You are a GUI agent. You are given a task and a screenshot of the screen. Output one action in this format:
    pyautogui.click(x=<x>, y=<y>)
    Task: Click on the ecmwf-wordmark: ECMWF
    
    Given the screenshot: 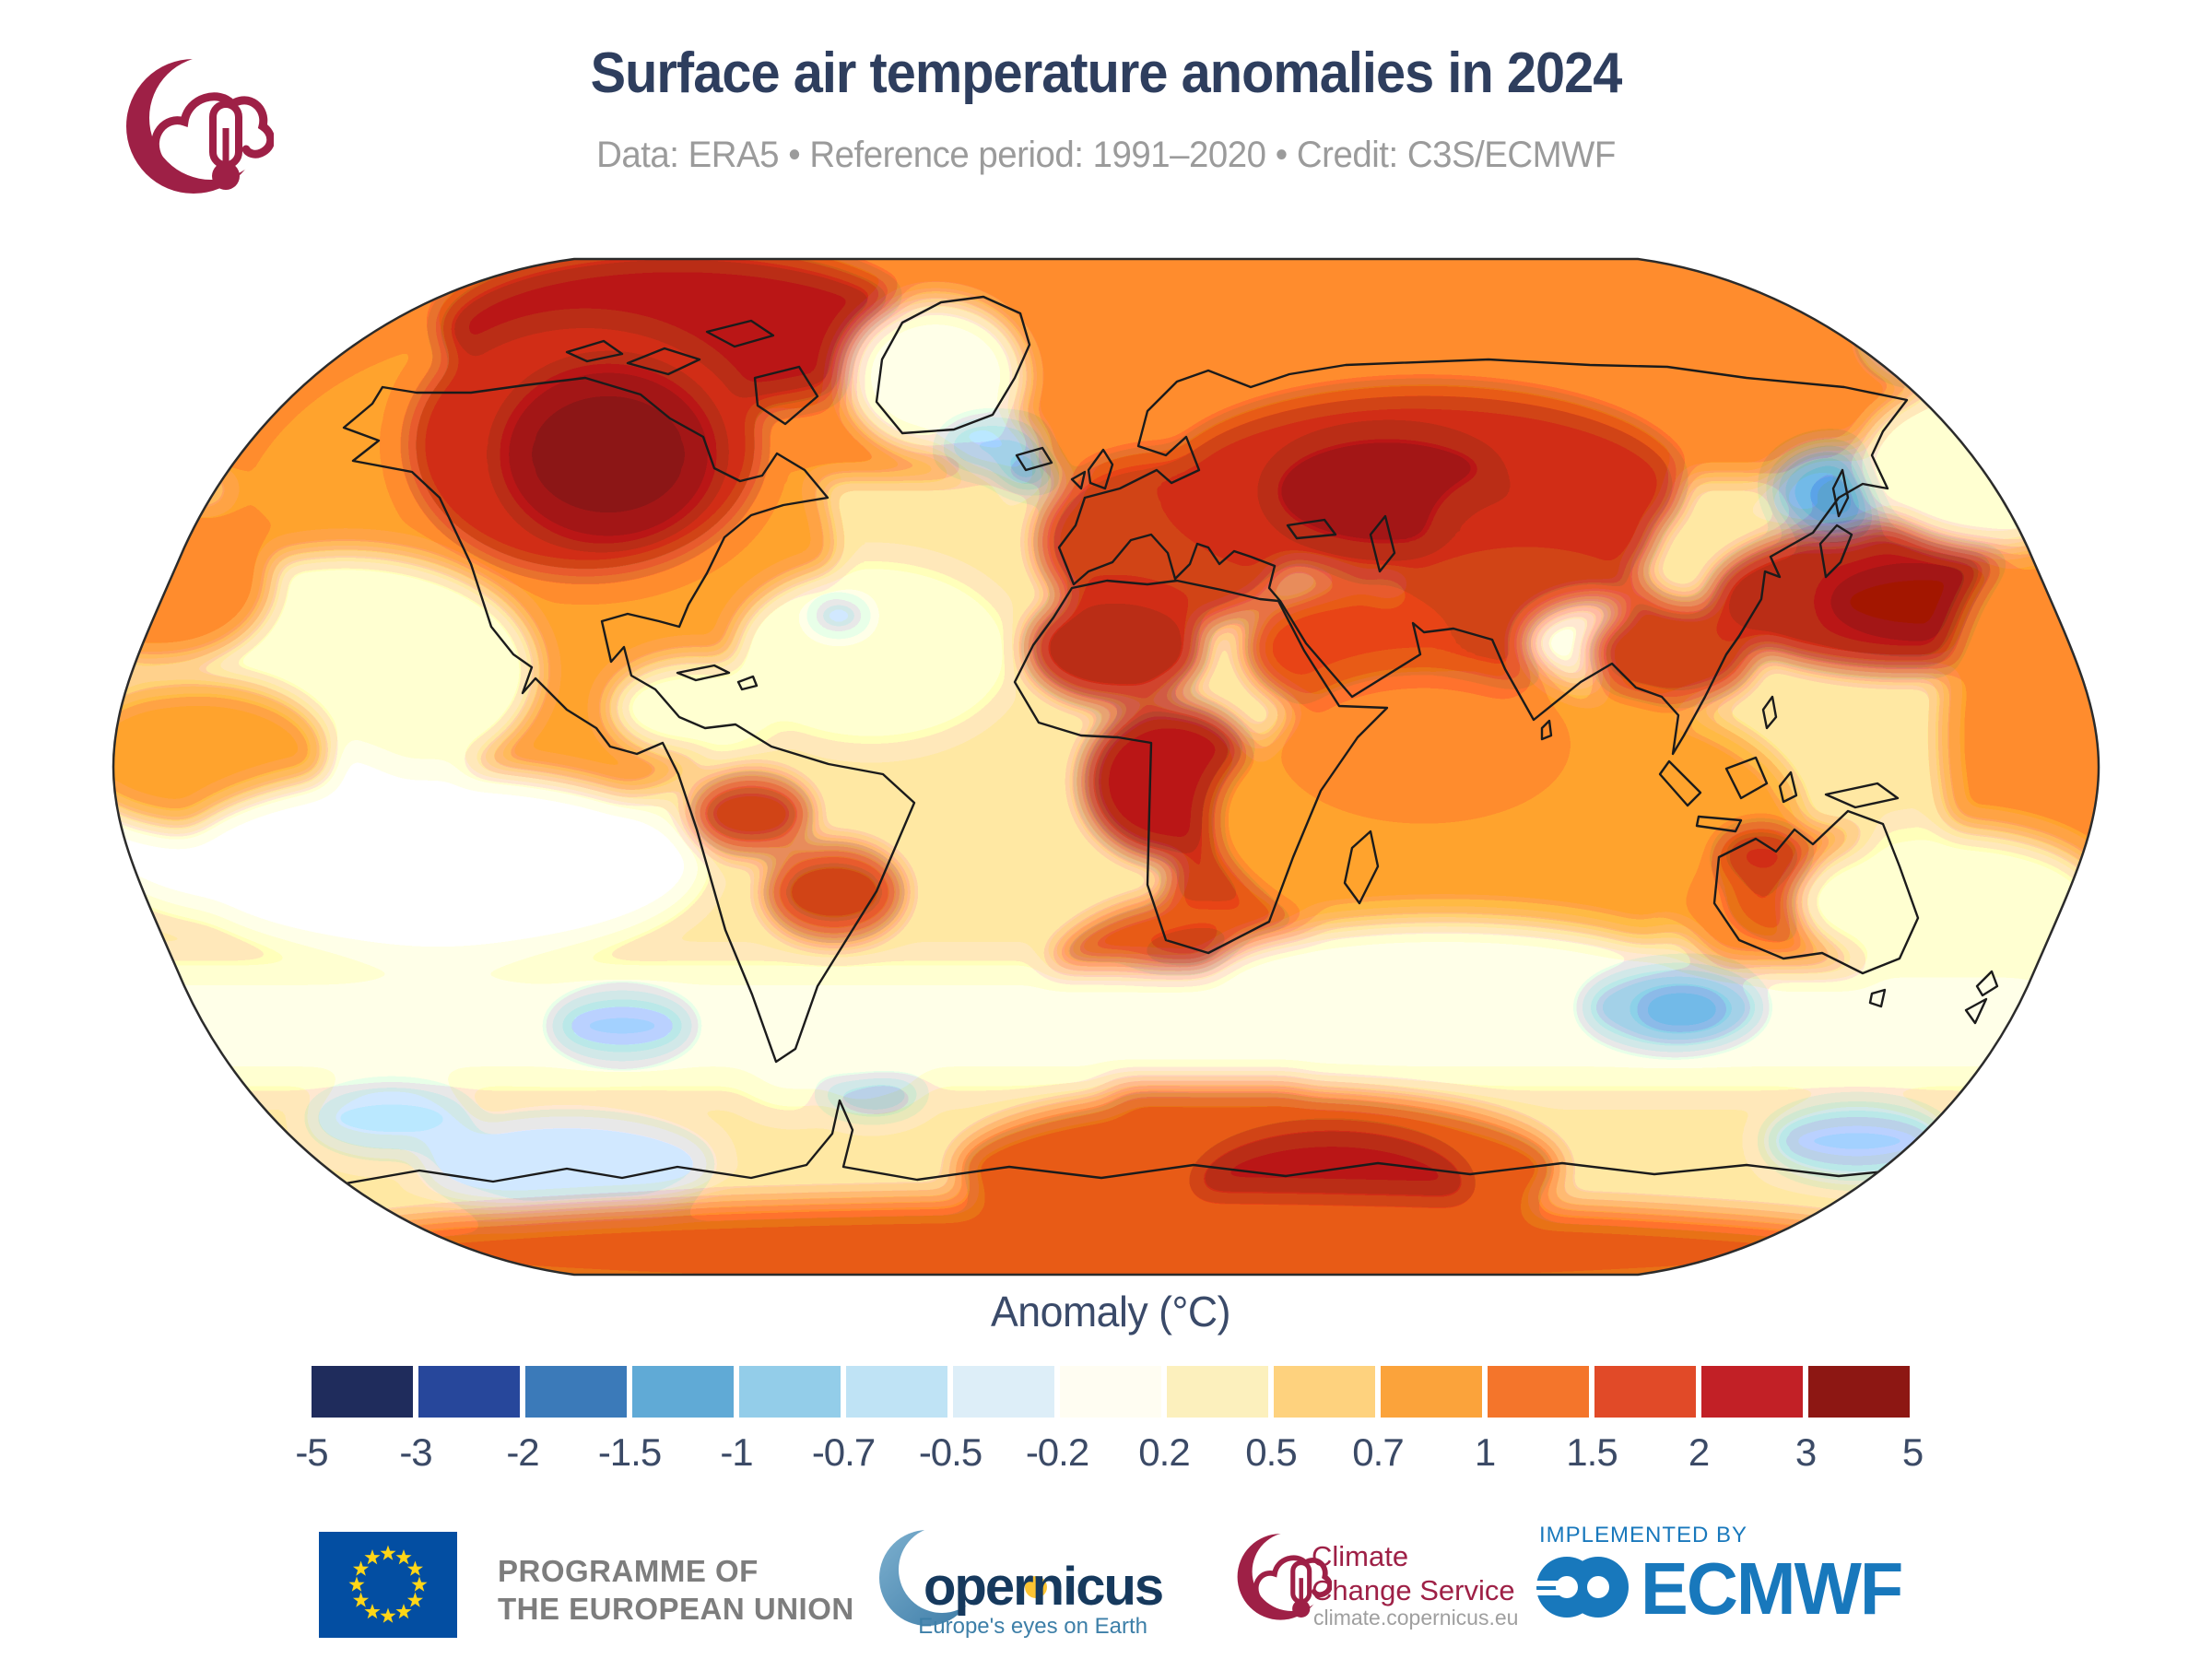 What is the action you would take?
    pyautogui.click(x=1772, y=1588)
    